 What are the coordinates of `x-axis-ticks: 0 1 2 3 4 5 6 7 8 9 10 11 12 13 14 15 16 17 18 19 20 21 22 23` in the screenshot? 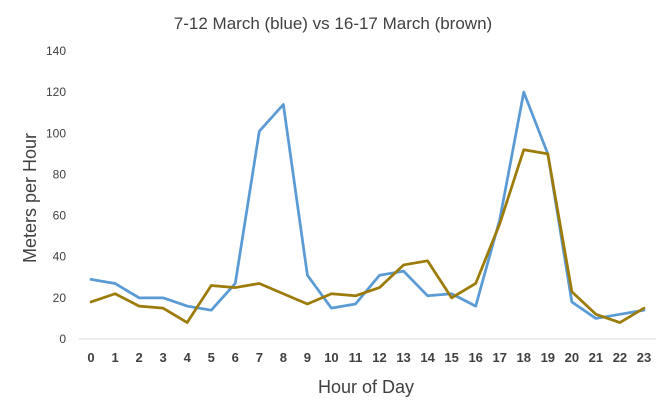 It's located at (369, 357).